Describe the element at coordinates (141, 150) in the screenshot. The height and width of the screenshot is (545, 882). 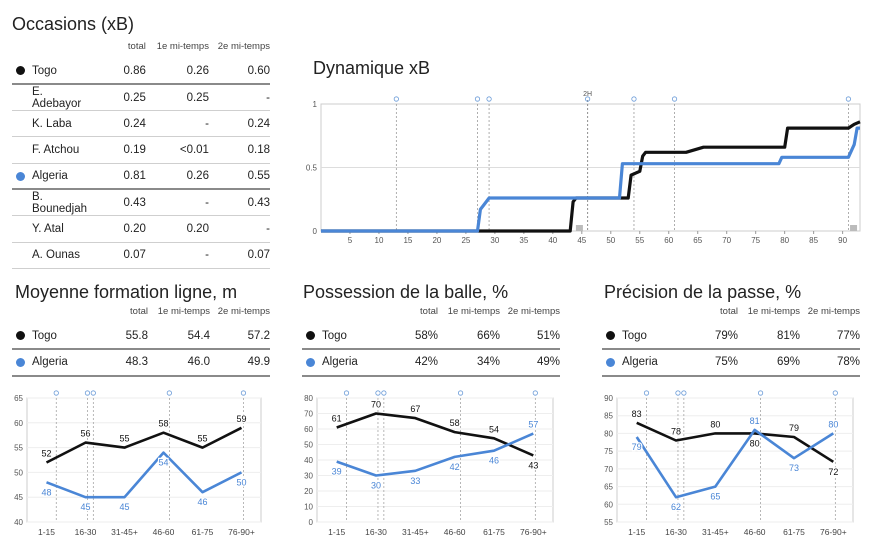
I see `occasions-row: F. Atchou 0.19 <0.01 0.18` at that location.